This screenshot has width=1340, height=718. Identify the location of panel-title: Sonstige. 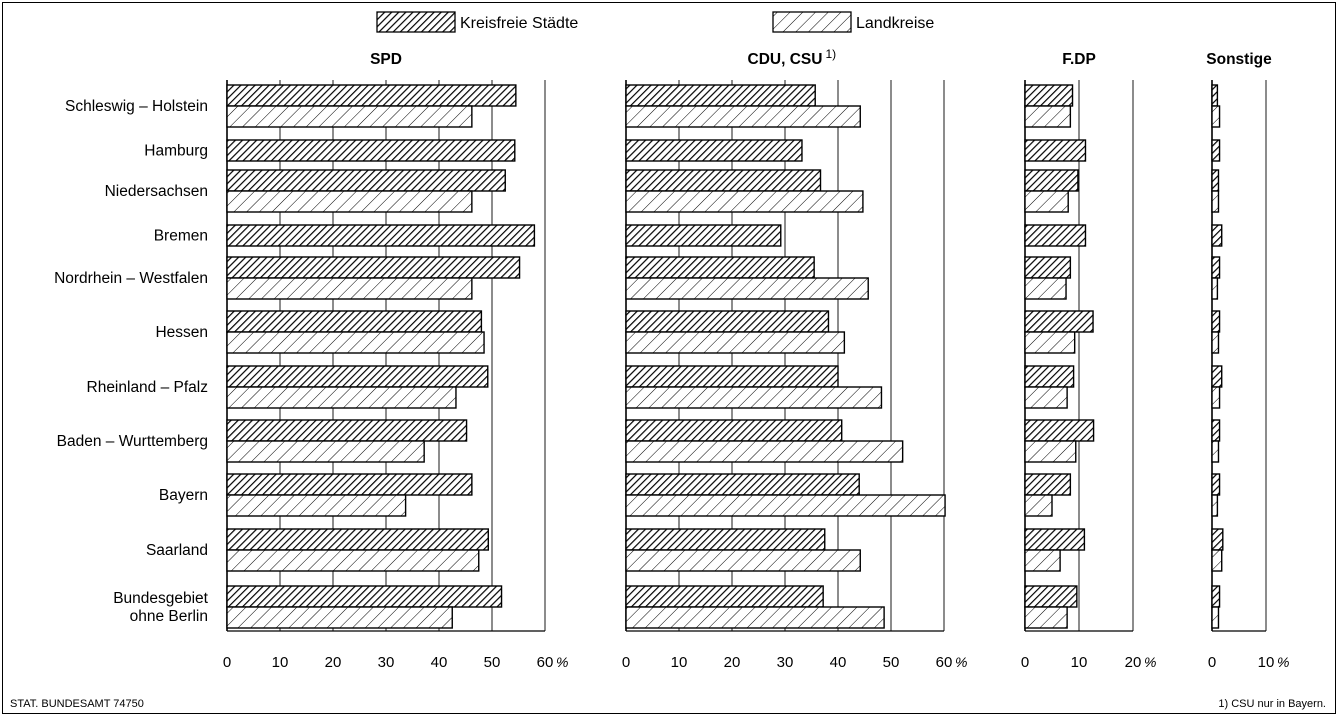
(1239, 59).